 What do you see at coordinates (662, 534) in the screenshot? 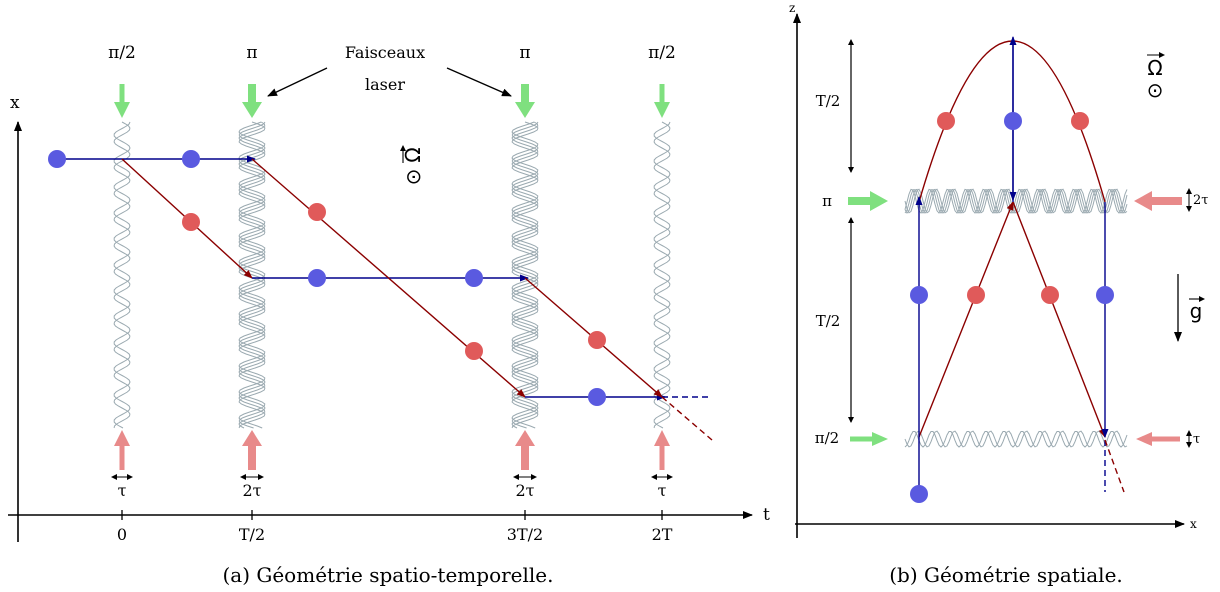
I see `tick-label-2t: 2T` at bounding box center [662, 534].